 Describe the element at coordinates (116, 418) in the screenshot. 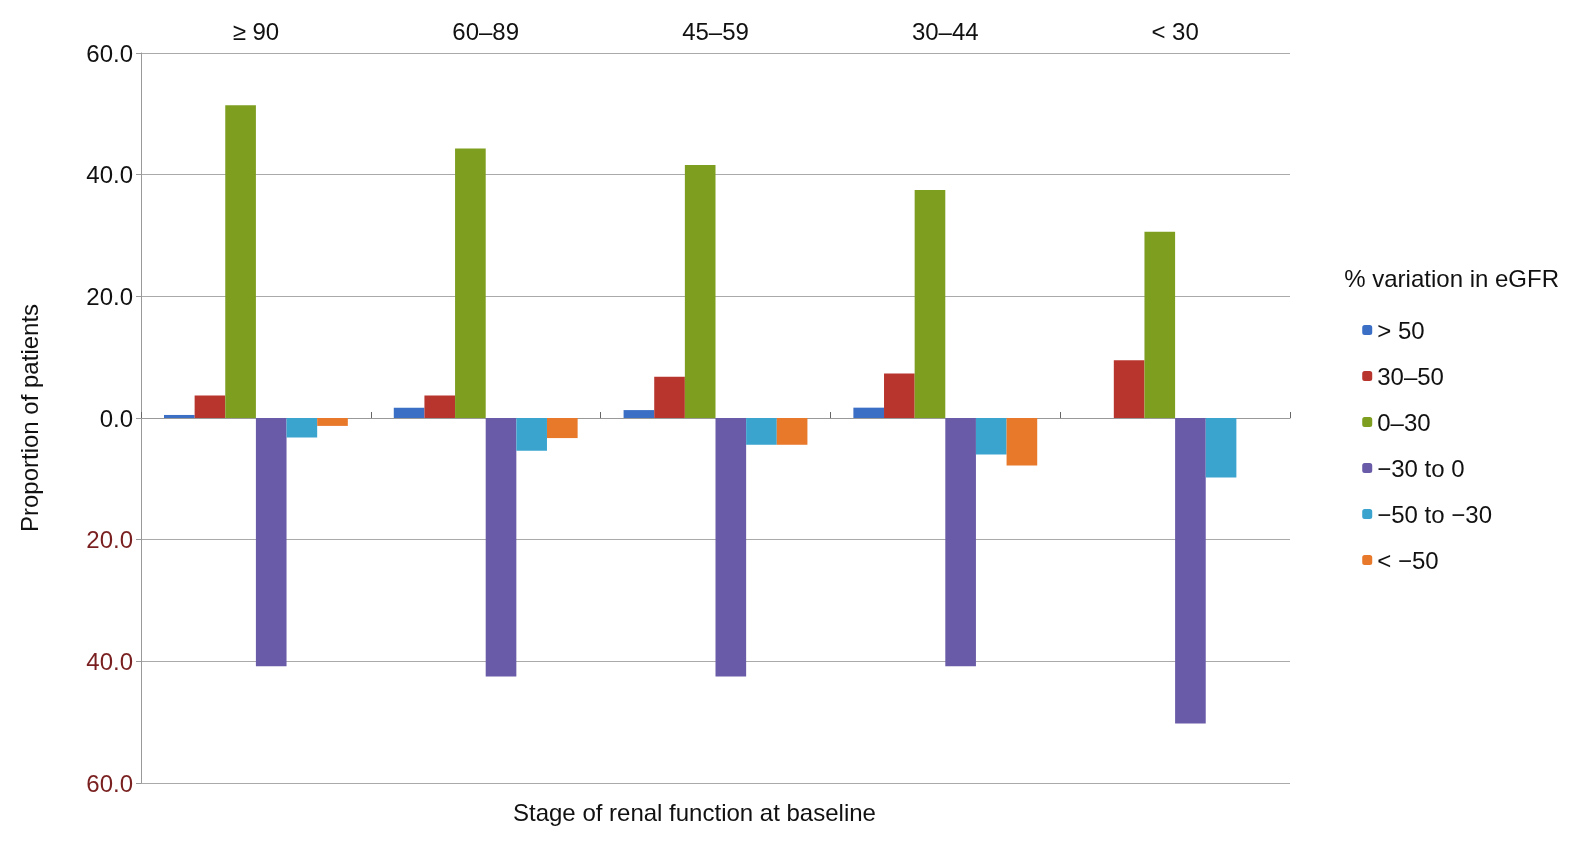

I see `y-tick-label: 0.0` at that location.